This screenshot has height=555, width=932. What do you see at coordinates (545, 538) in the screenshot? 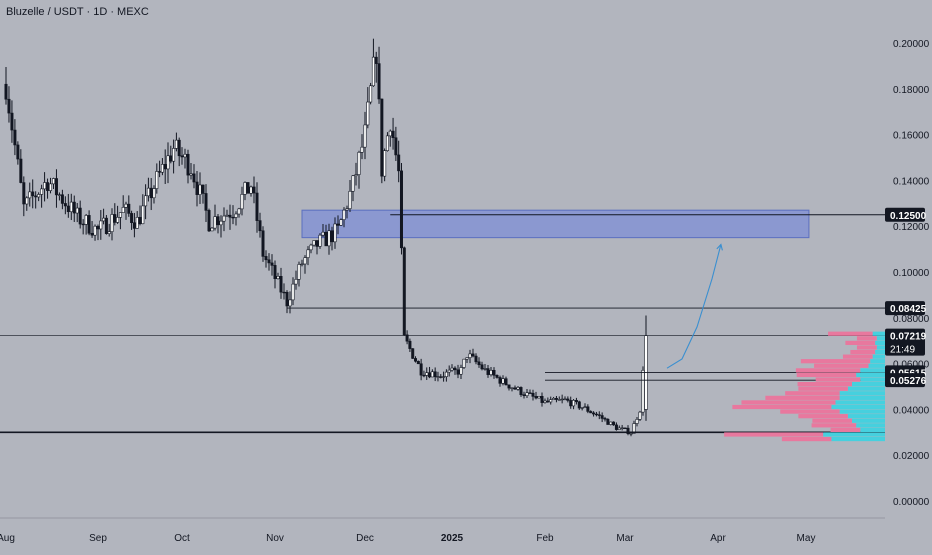
I see `x-axis-tick-label: Feb` at bounding box center [545, 538].